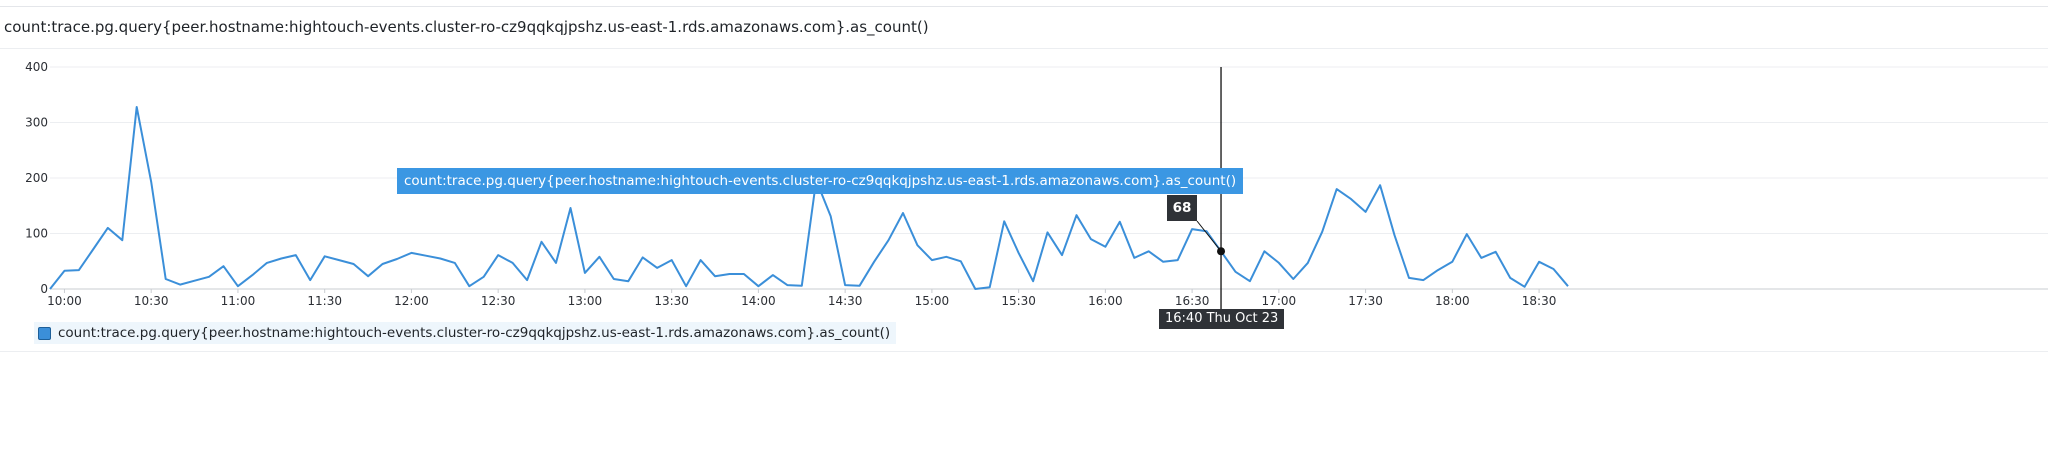 Image resolution: width=2048 pixels, height=460 pixels. Describe the element at coordinates (1105, 301) in the screenshot. I see `x-tick-label: 16:00` at that location.